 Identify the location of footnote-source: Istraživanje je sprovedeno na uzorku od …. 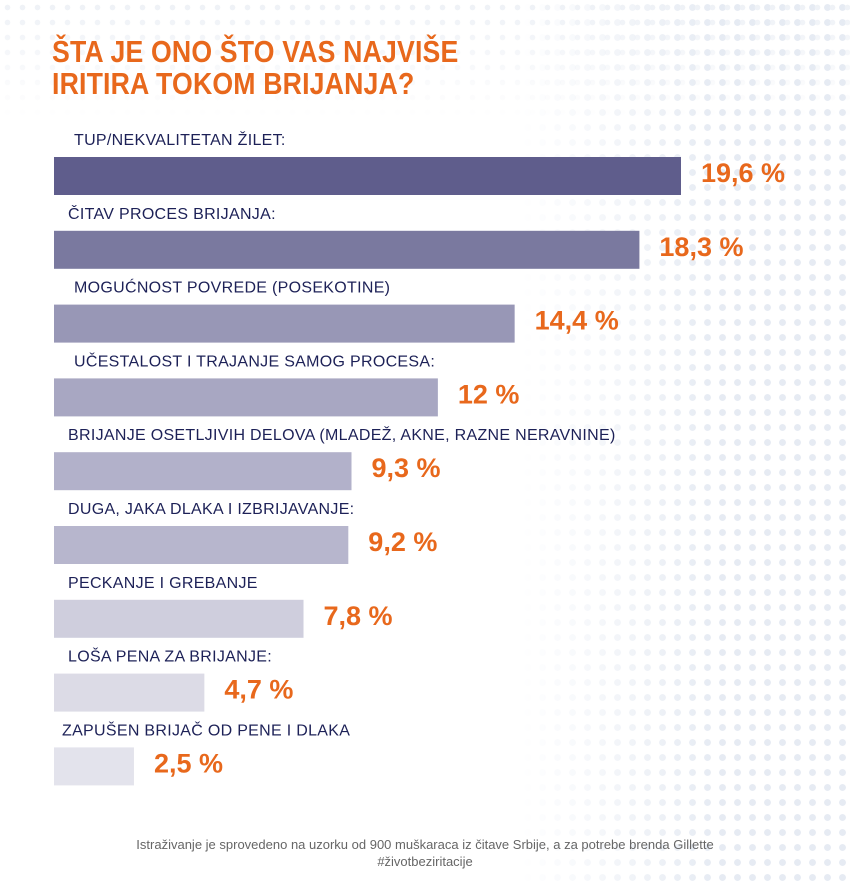
(425, 844).